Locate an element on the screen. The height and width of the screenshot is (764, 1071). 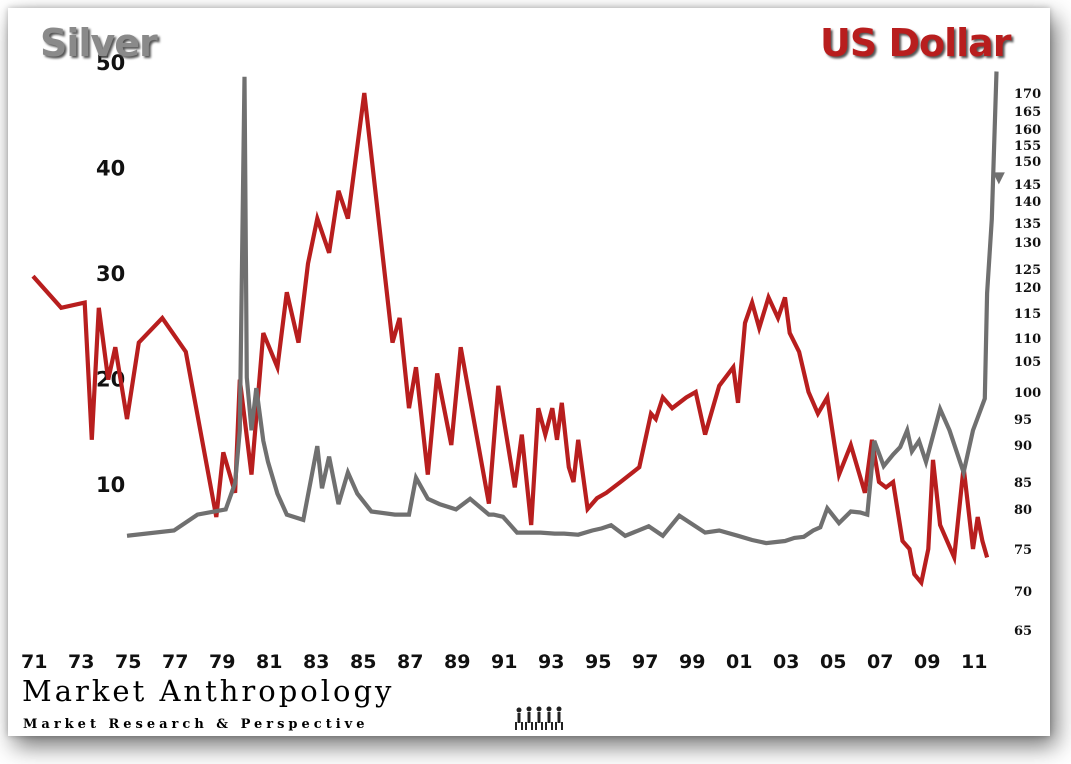
x-axis-tick: 73 is located at coordinates (81, 662).